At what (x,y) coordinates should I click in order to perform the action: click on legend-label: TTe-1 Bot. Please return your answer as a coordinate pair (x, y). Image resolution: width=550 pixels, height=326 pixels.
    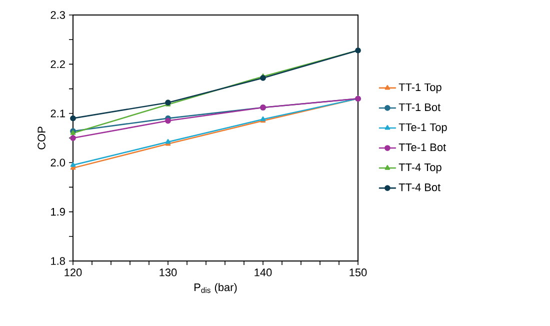
    Looking at the image, I should click on (422, 148).